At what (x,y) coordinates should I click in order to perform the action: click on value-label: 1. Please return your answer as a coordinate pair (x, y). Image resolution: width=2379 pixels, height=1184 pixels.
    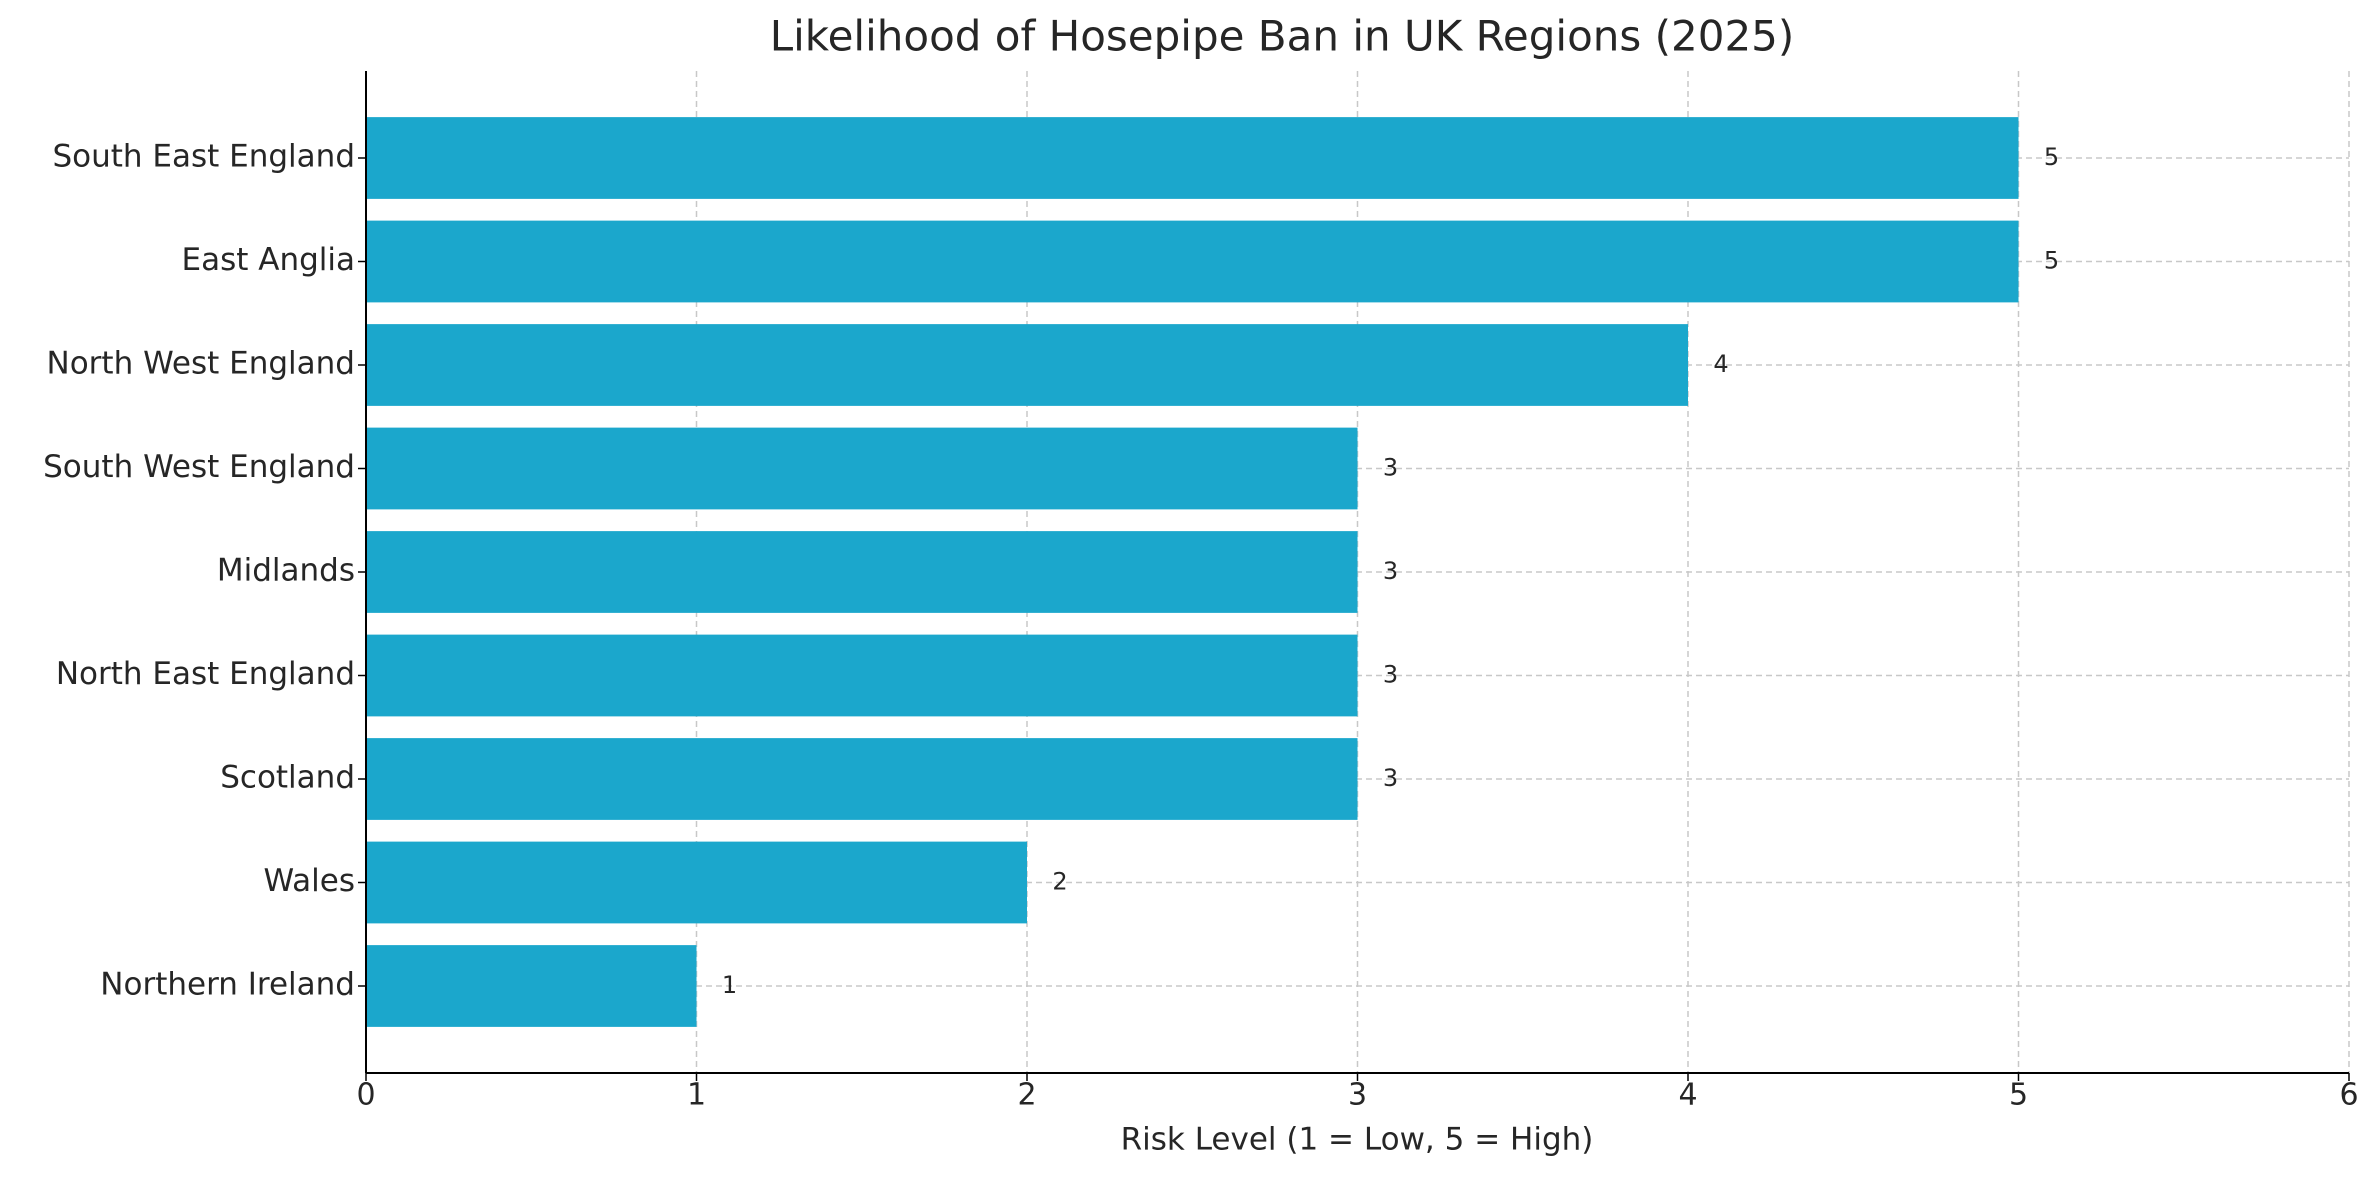
    Looking at the image, I should click on (729, 985).